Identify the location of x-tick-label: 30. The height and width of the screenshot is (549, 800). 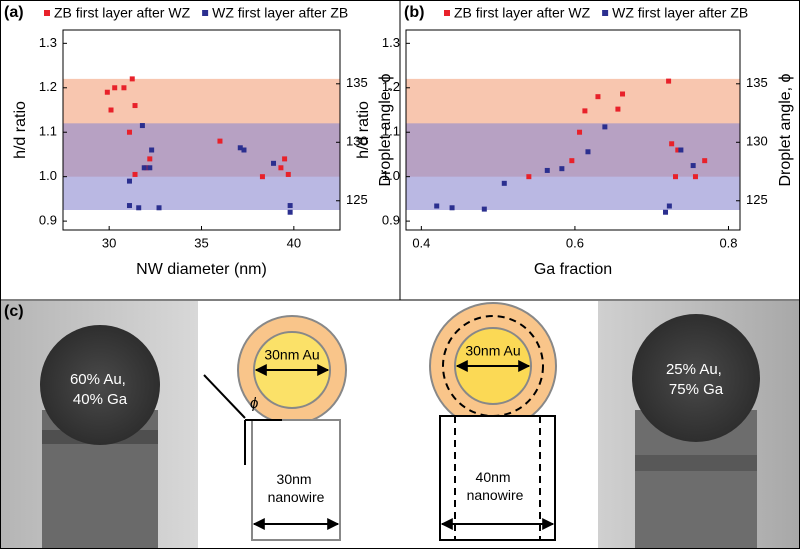
(109, 242).